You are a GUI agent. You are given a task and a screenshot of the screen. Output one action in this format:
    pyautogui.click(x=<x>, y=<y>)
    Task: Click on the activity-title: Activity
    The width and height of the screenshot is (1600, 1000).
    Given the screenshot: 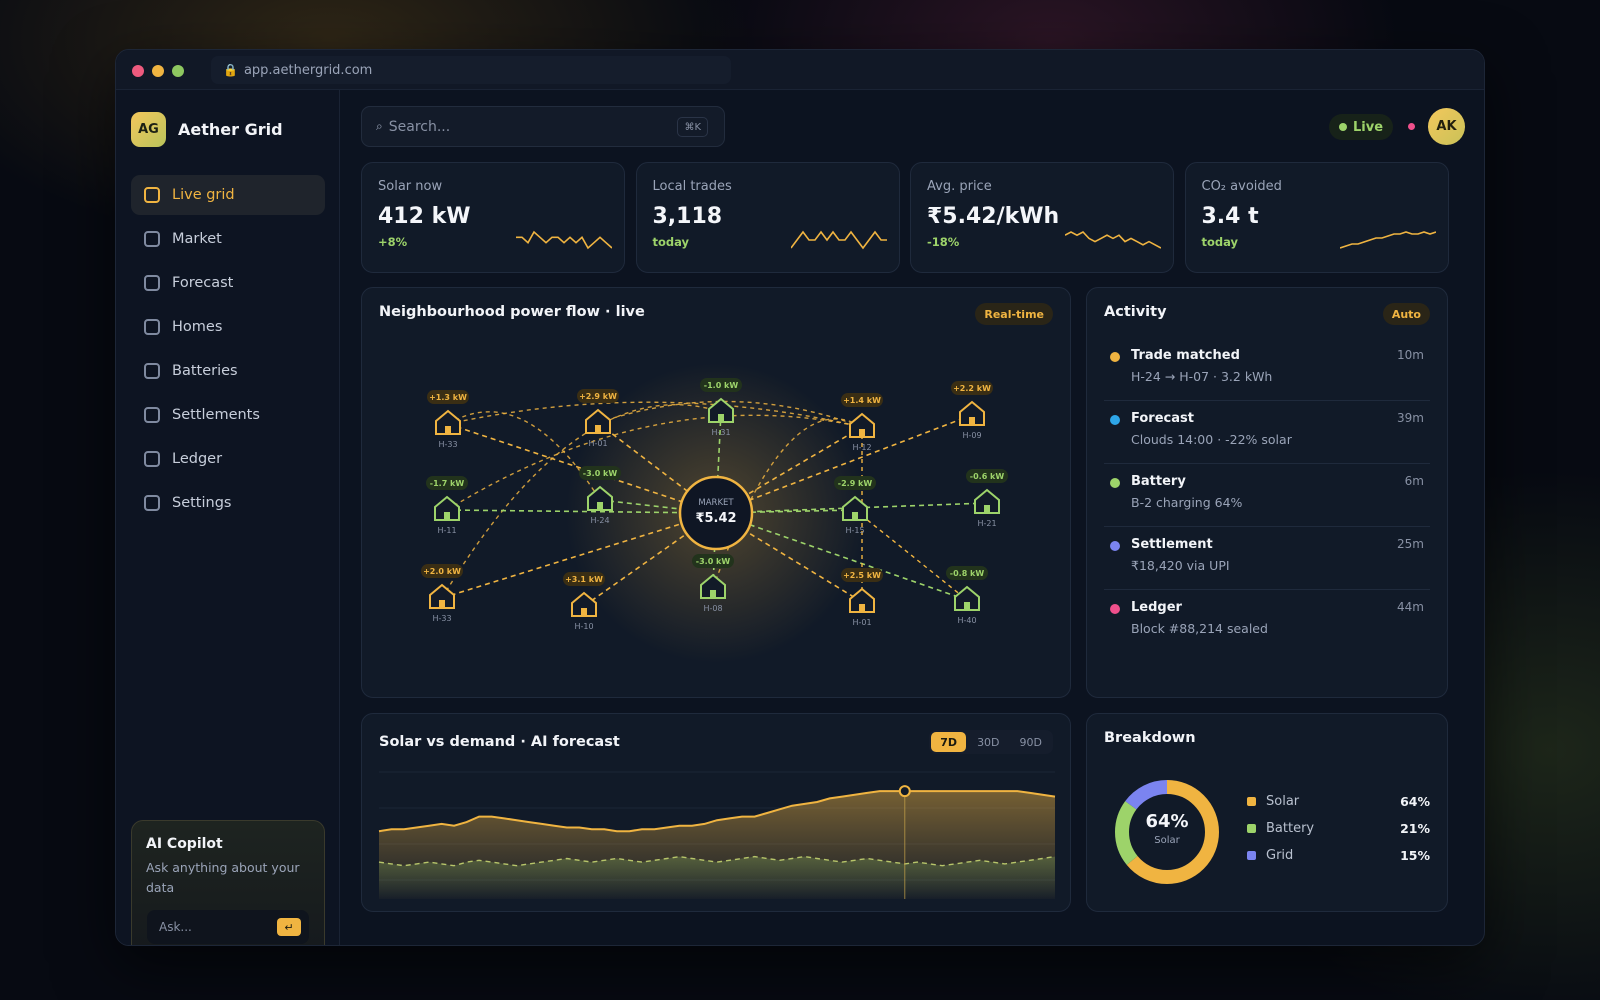 What is the action you would take?
    pyautogui.click(x=1135, y=312)
    